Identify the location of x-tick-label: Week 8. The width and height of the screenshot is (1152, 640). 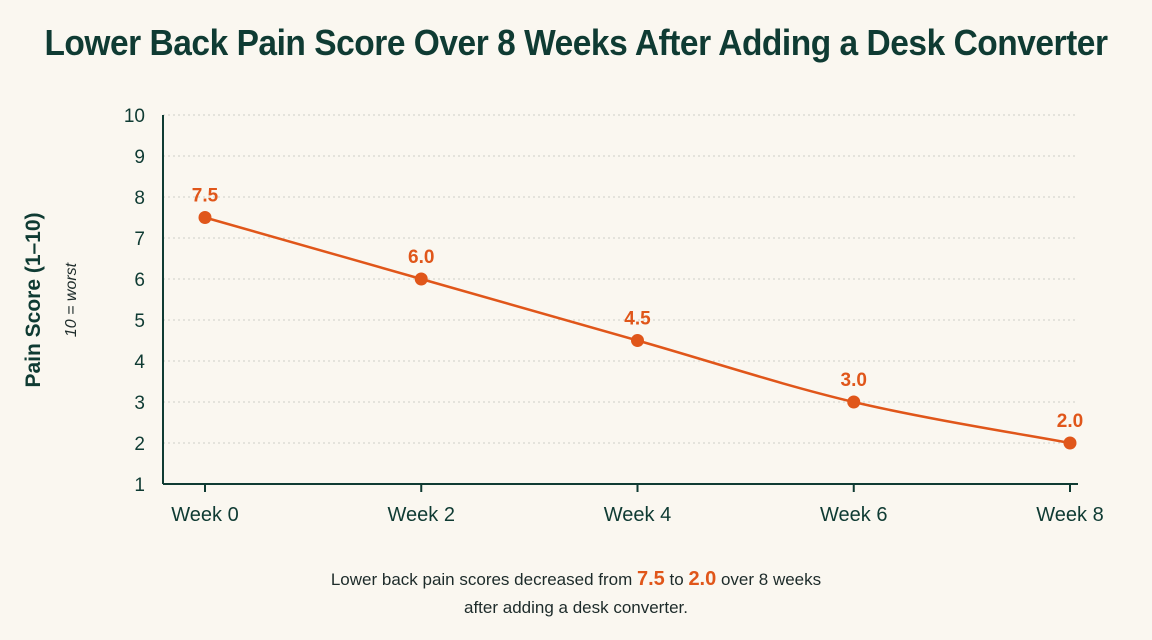
(1069, 515).